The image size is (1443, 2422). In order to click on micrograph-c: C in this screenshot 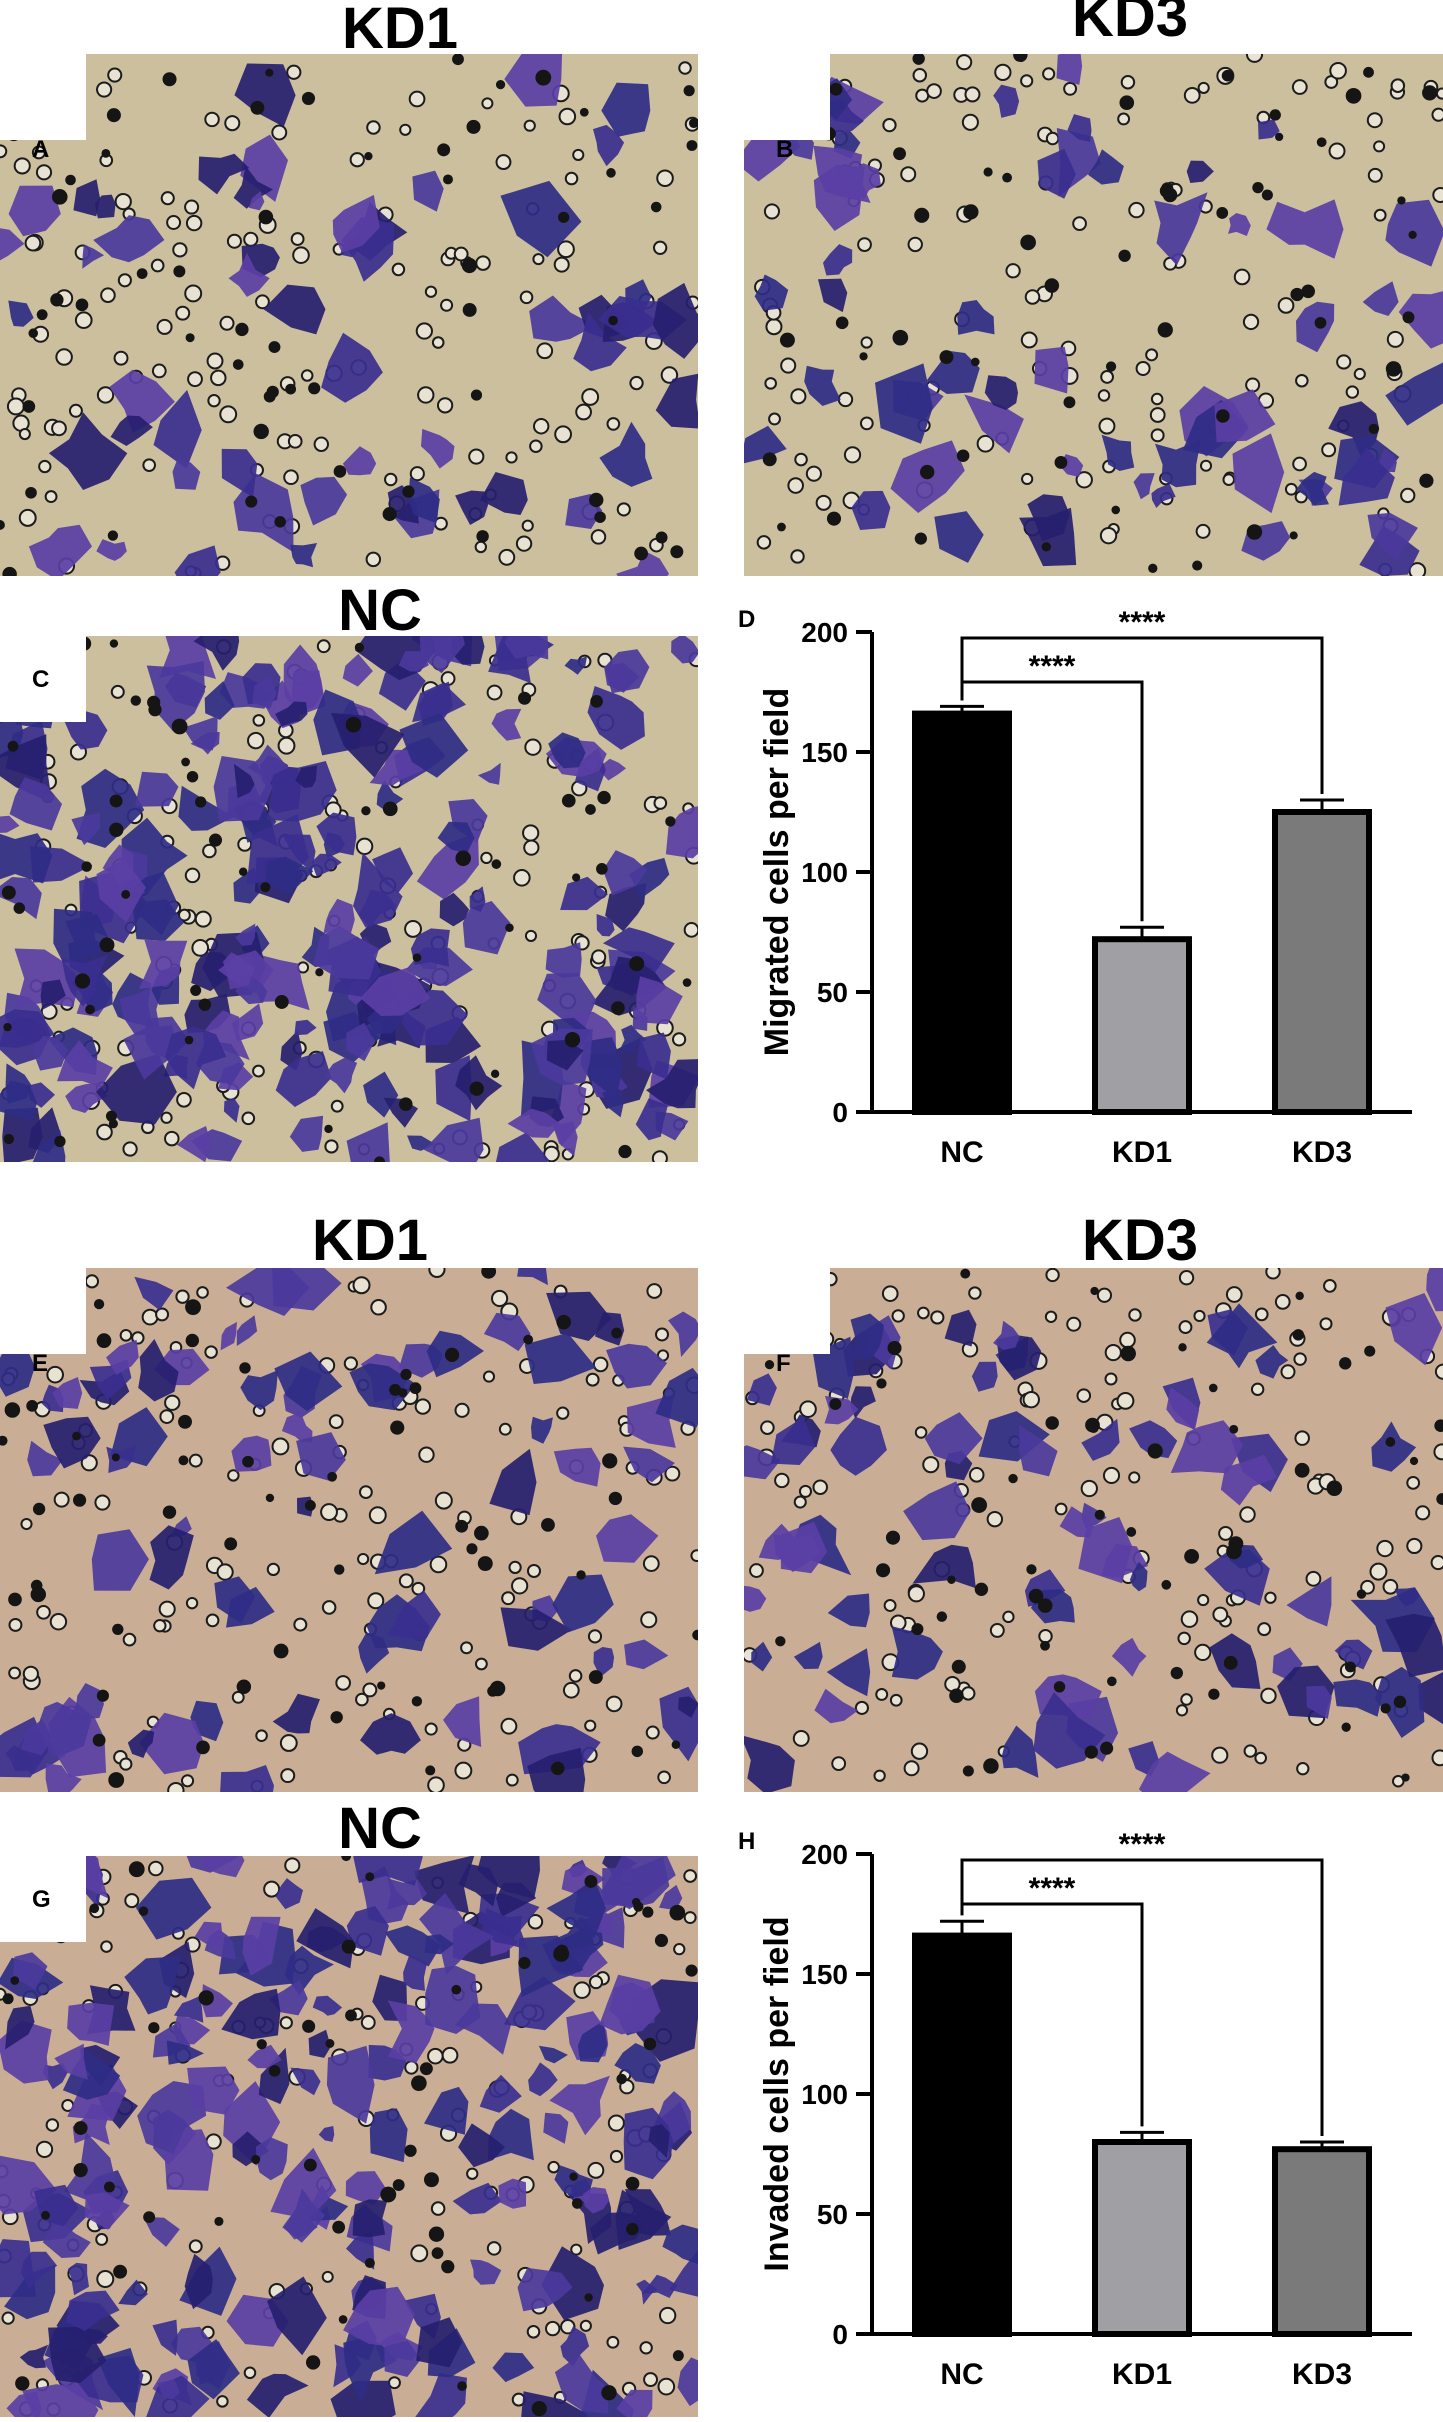, I will do `click(349, 899)`.